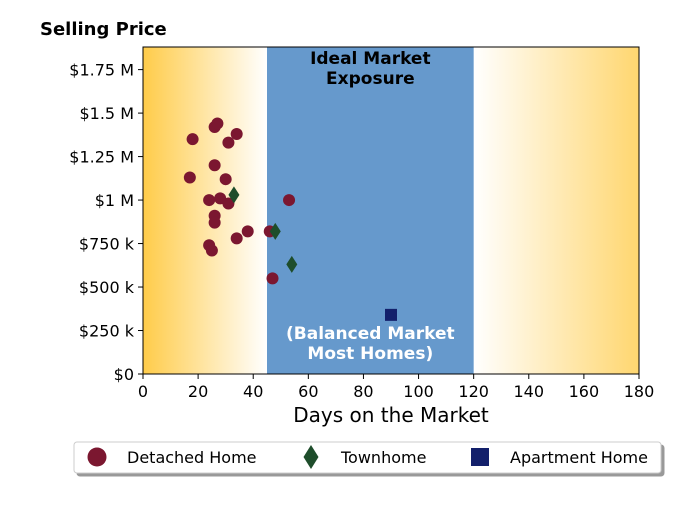 The width and height of the screenshot is (699, 513). I want to click on y-tick-label: $250 k, so click(107, 331).